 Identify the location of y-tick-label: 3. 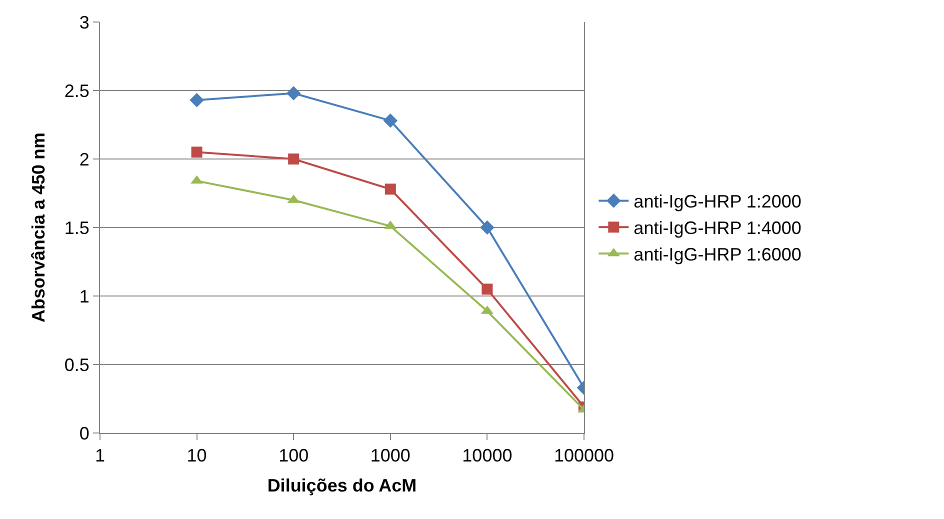
(84, 22).